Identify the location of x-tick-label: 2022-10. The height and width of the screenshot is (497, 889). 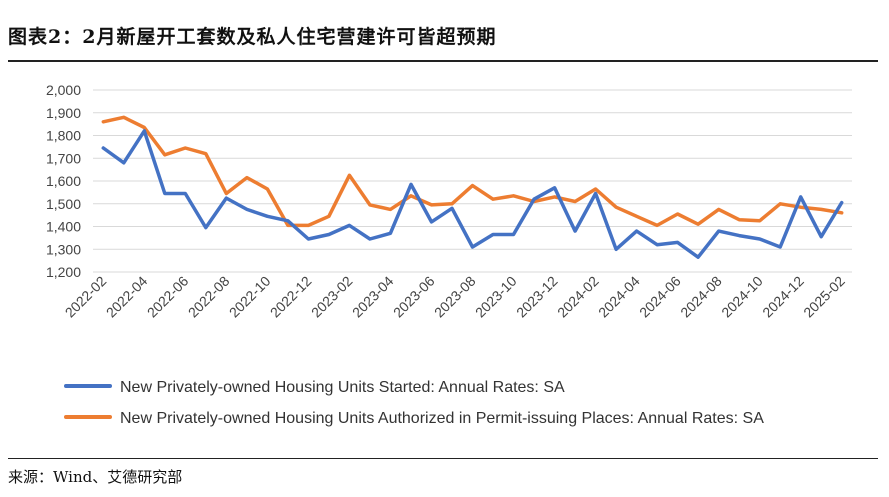
(250, 297).